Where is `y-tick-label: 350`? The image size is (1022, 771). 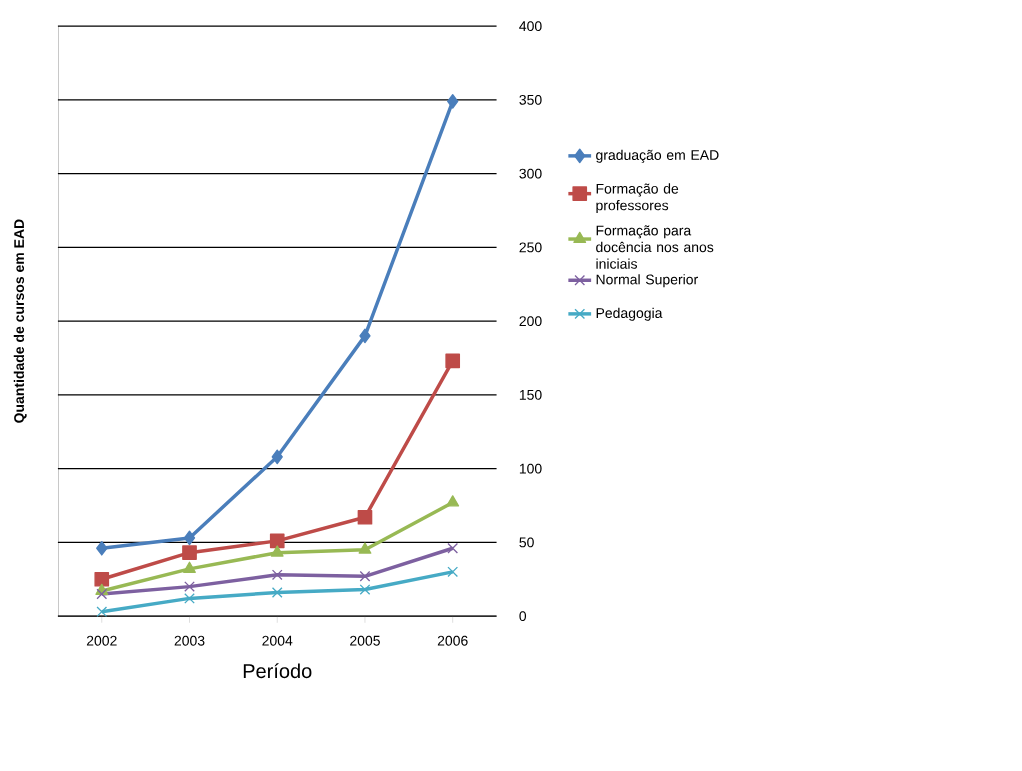 y-tick-label: 350 is located at coordinates (530, 99).